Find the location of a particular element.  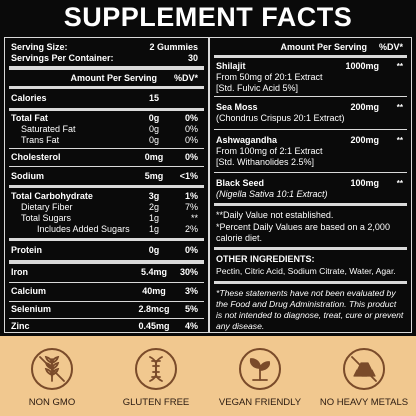

ingredient-row: Sea Moss 200mg ** is located at coordinates (310, 107).